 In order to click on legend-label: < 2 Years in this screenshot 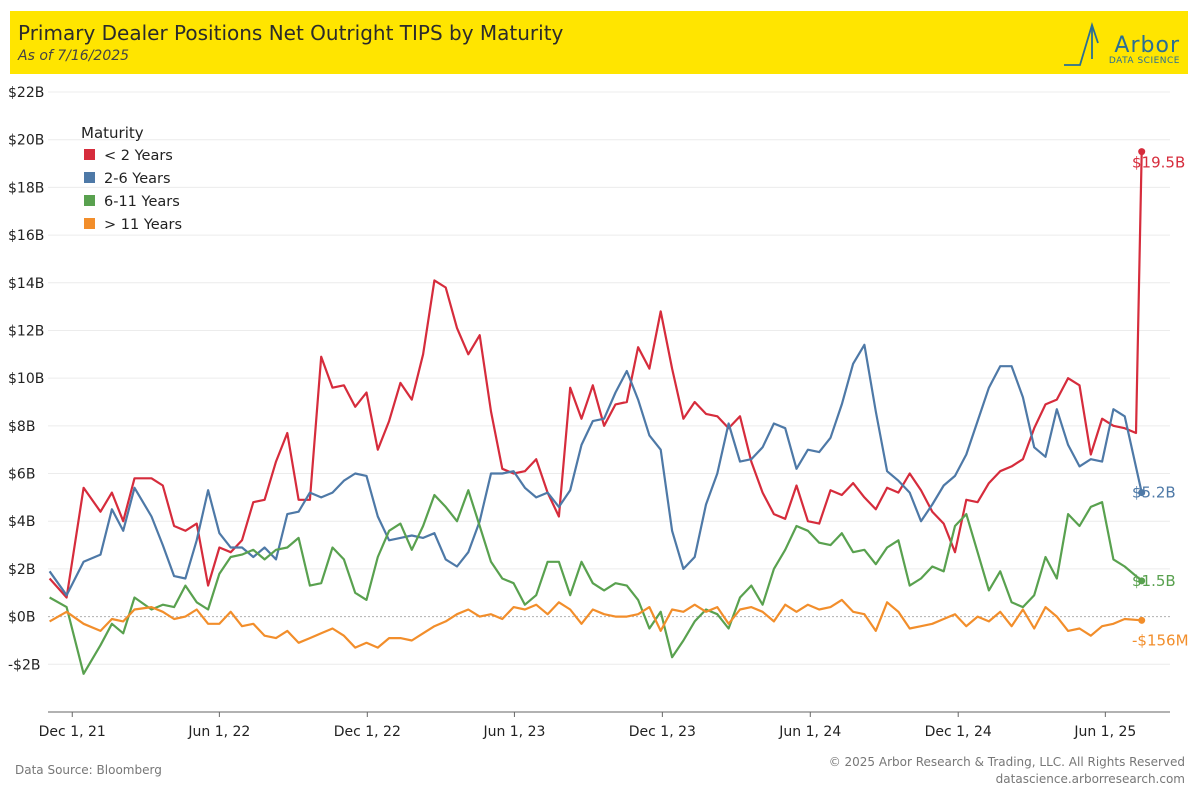, I will do `click(138, 156)`.